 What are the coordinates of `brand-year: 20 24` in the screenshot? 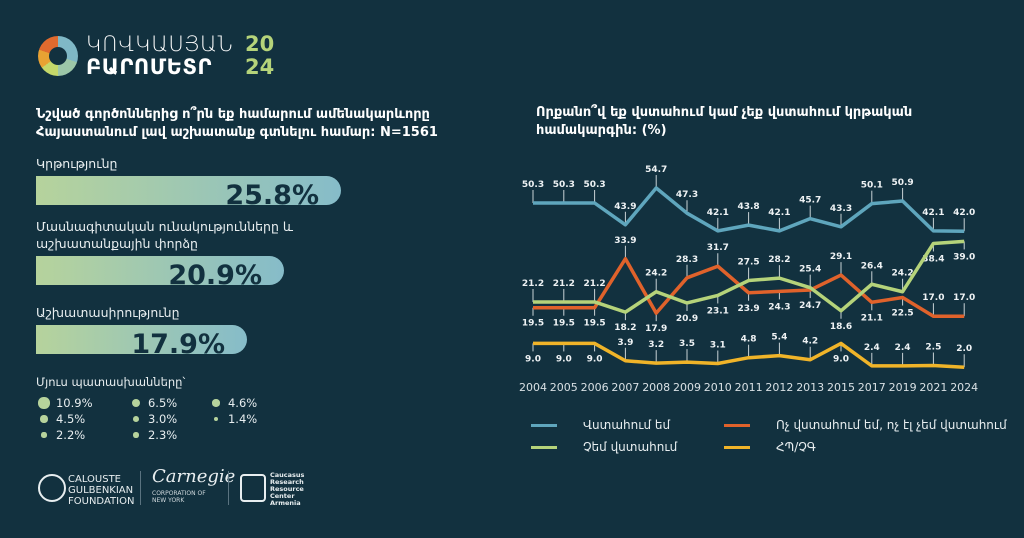 It's located at (265, 56).